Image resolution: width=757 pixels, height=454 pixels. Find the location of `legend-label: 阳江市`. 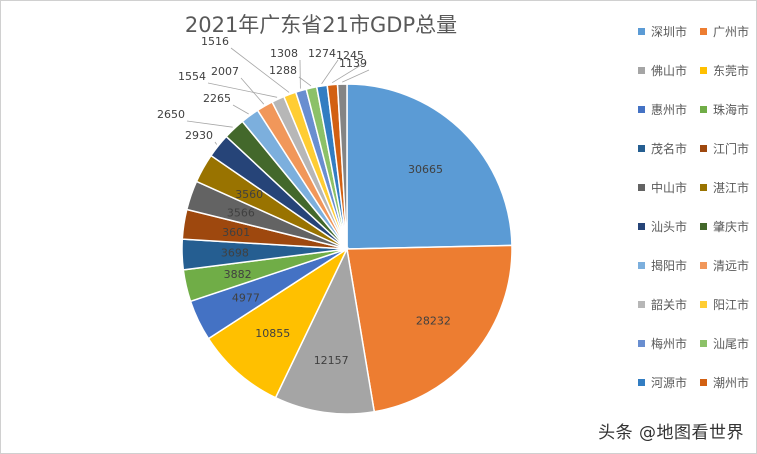

legend-label: 阳江市 is located at coordinates (731, 305).